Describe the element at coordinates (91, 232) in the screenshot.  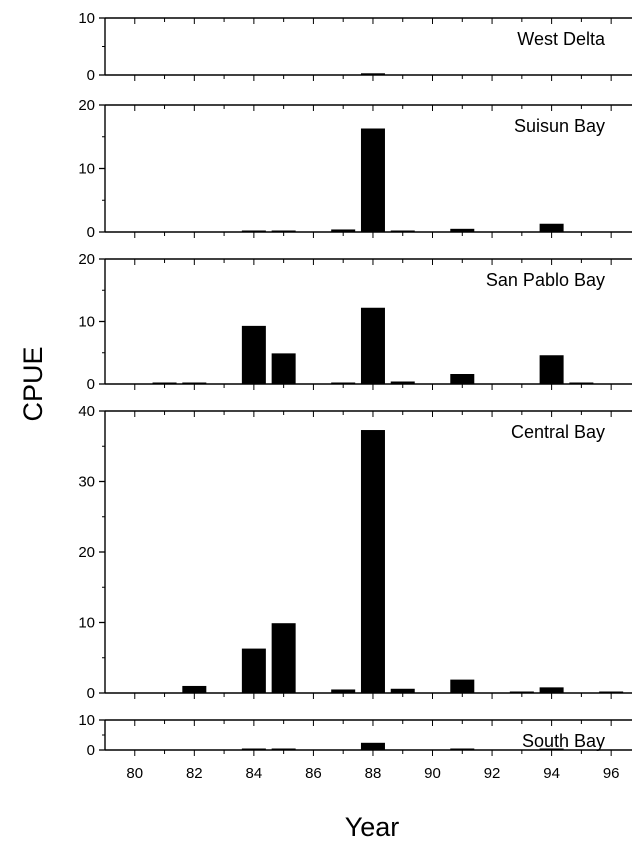
I see `suisun-bay-y-tick-label: 0` at that location.